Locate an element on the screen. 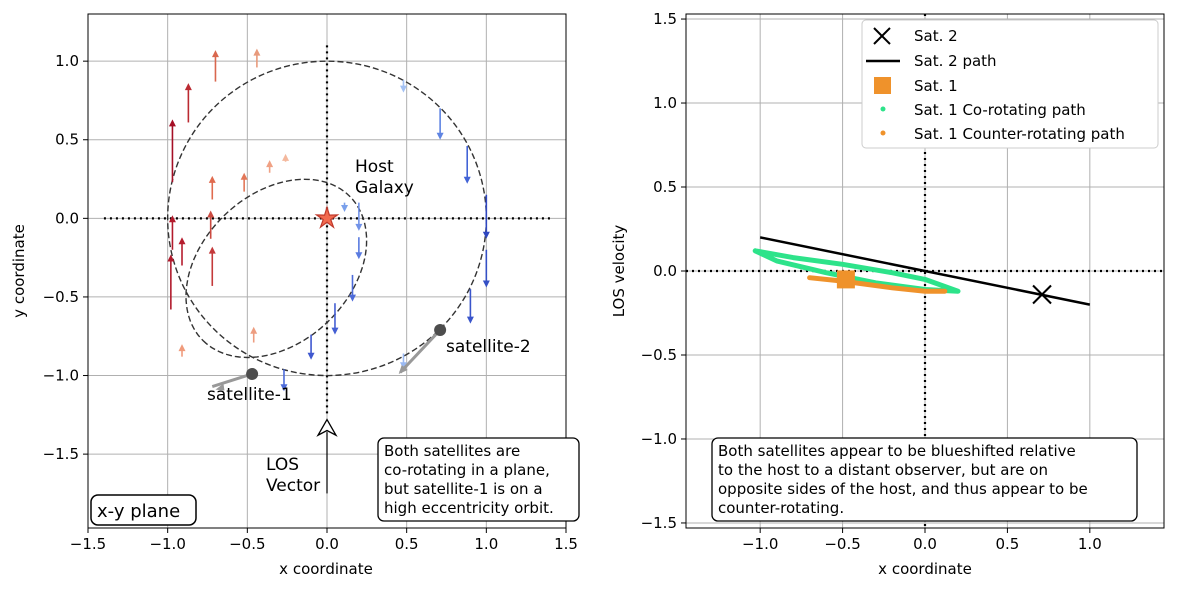 This screenshot has width=1177, height=589. host-label-line2: Galaxy is located at coordinates (384, 188).